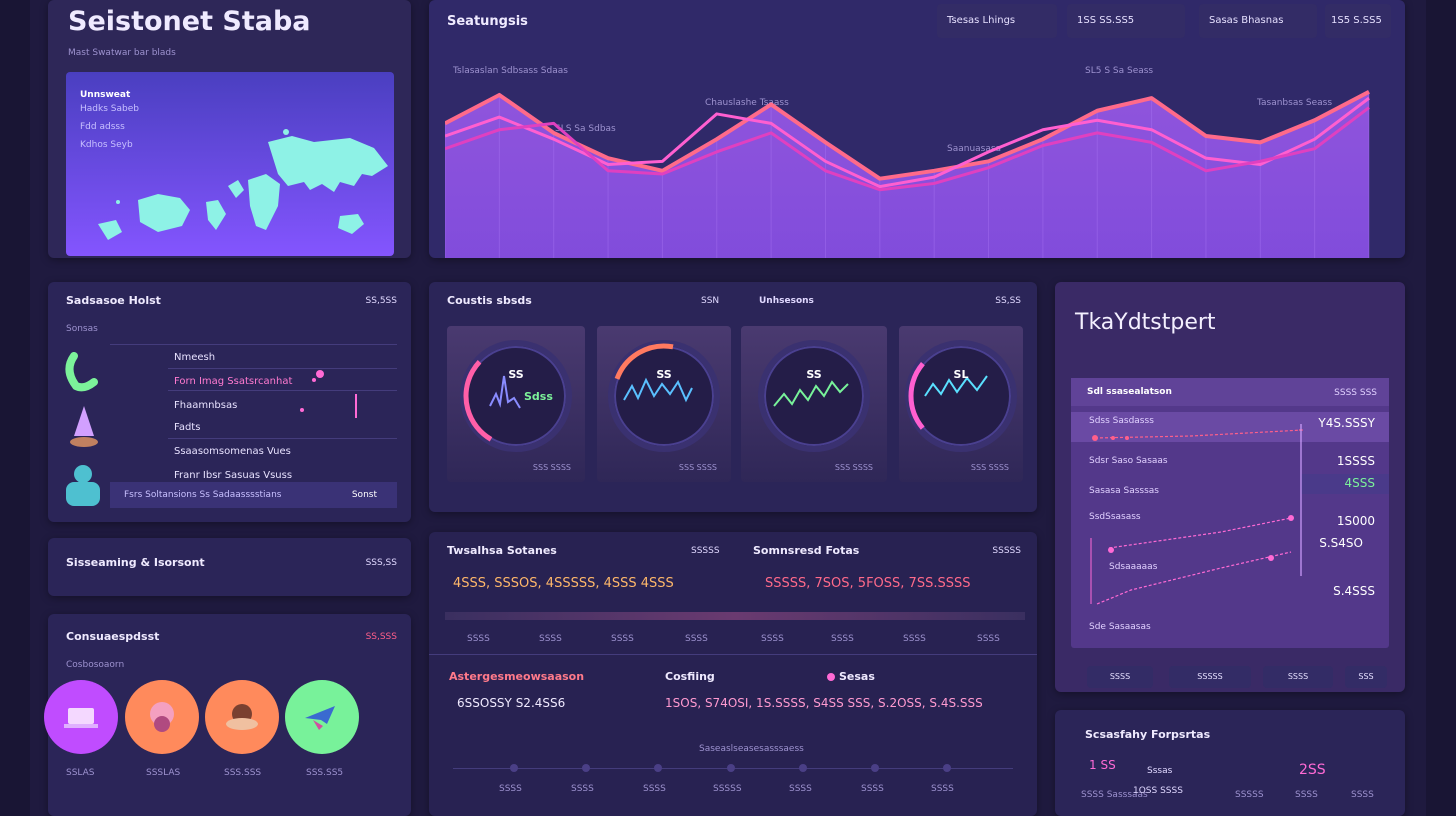  What do you see at coordinates (187, 427) in the screenshot?
I see `contact-row-4: Fadts` at bounding box center [187, 427].